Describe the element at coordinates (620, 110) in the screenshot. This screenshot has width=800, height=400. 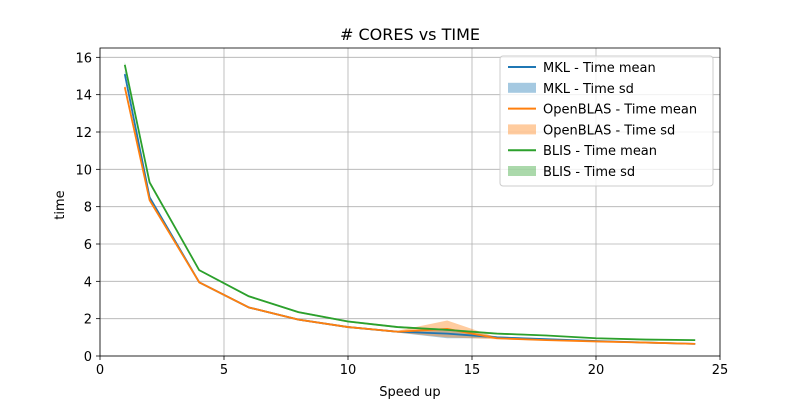
I see `legend-label: OpenBLAS - Time mean` at that location.